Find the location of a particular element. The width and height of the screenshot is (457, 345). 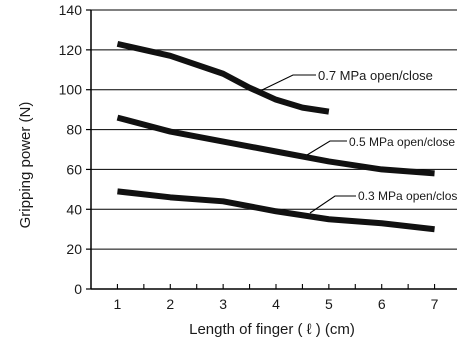

x-tick-label-6: 6 is located at coordinates (382, 304).